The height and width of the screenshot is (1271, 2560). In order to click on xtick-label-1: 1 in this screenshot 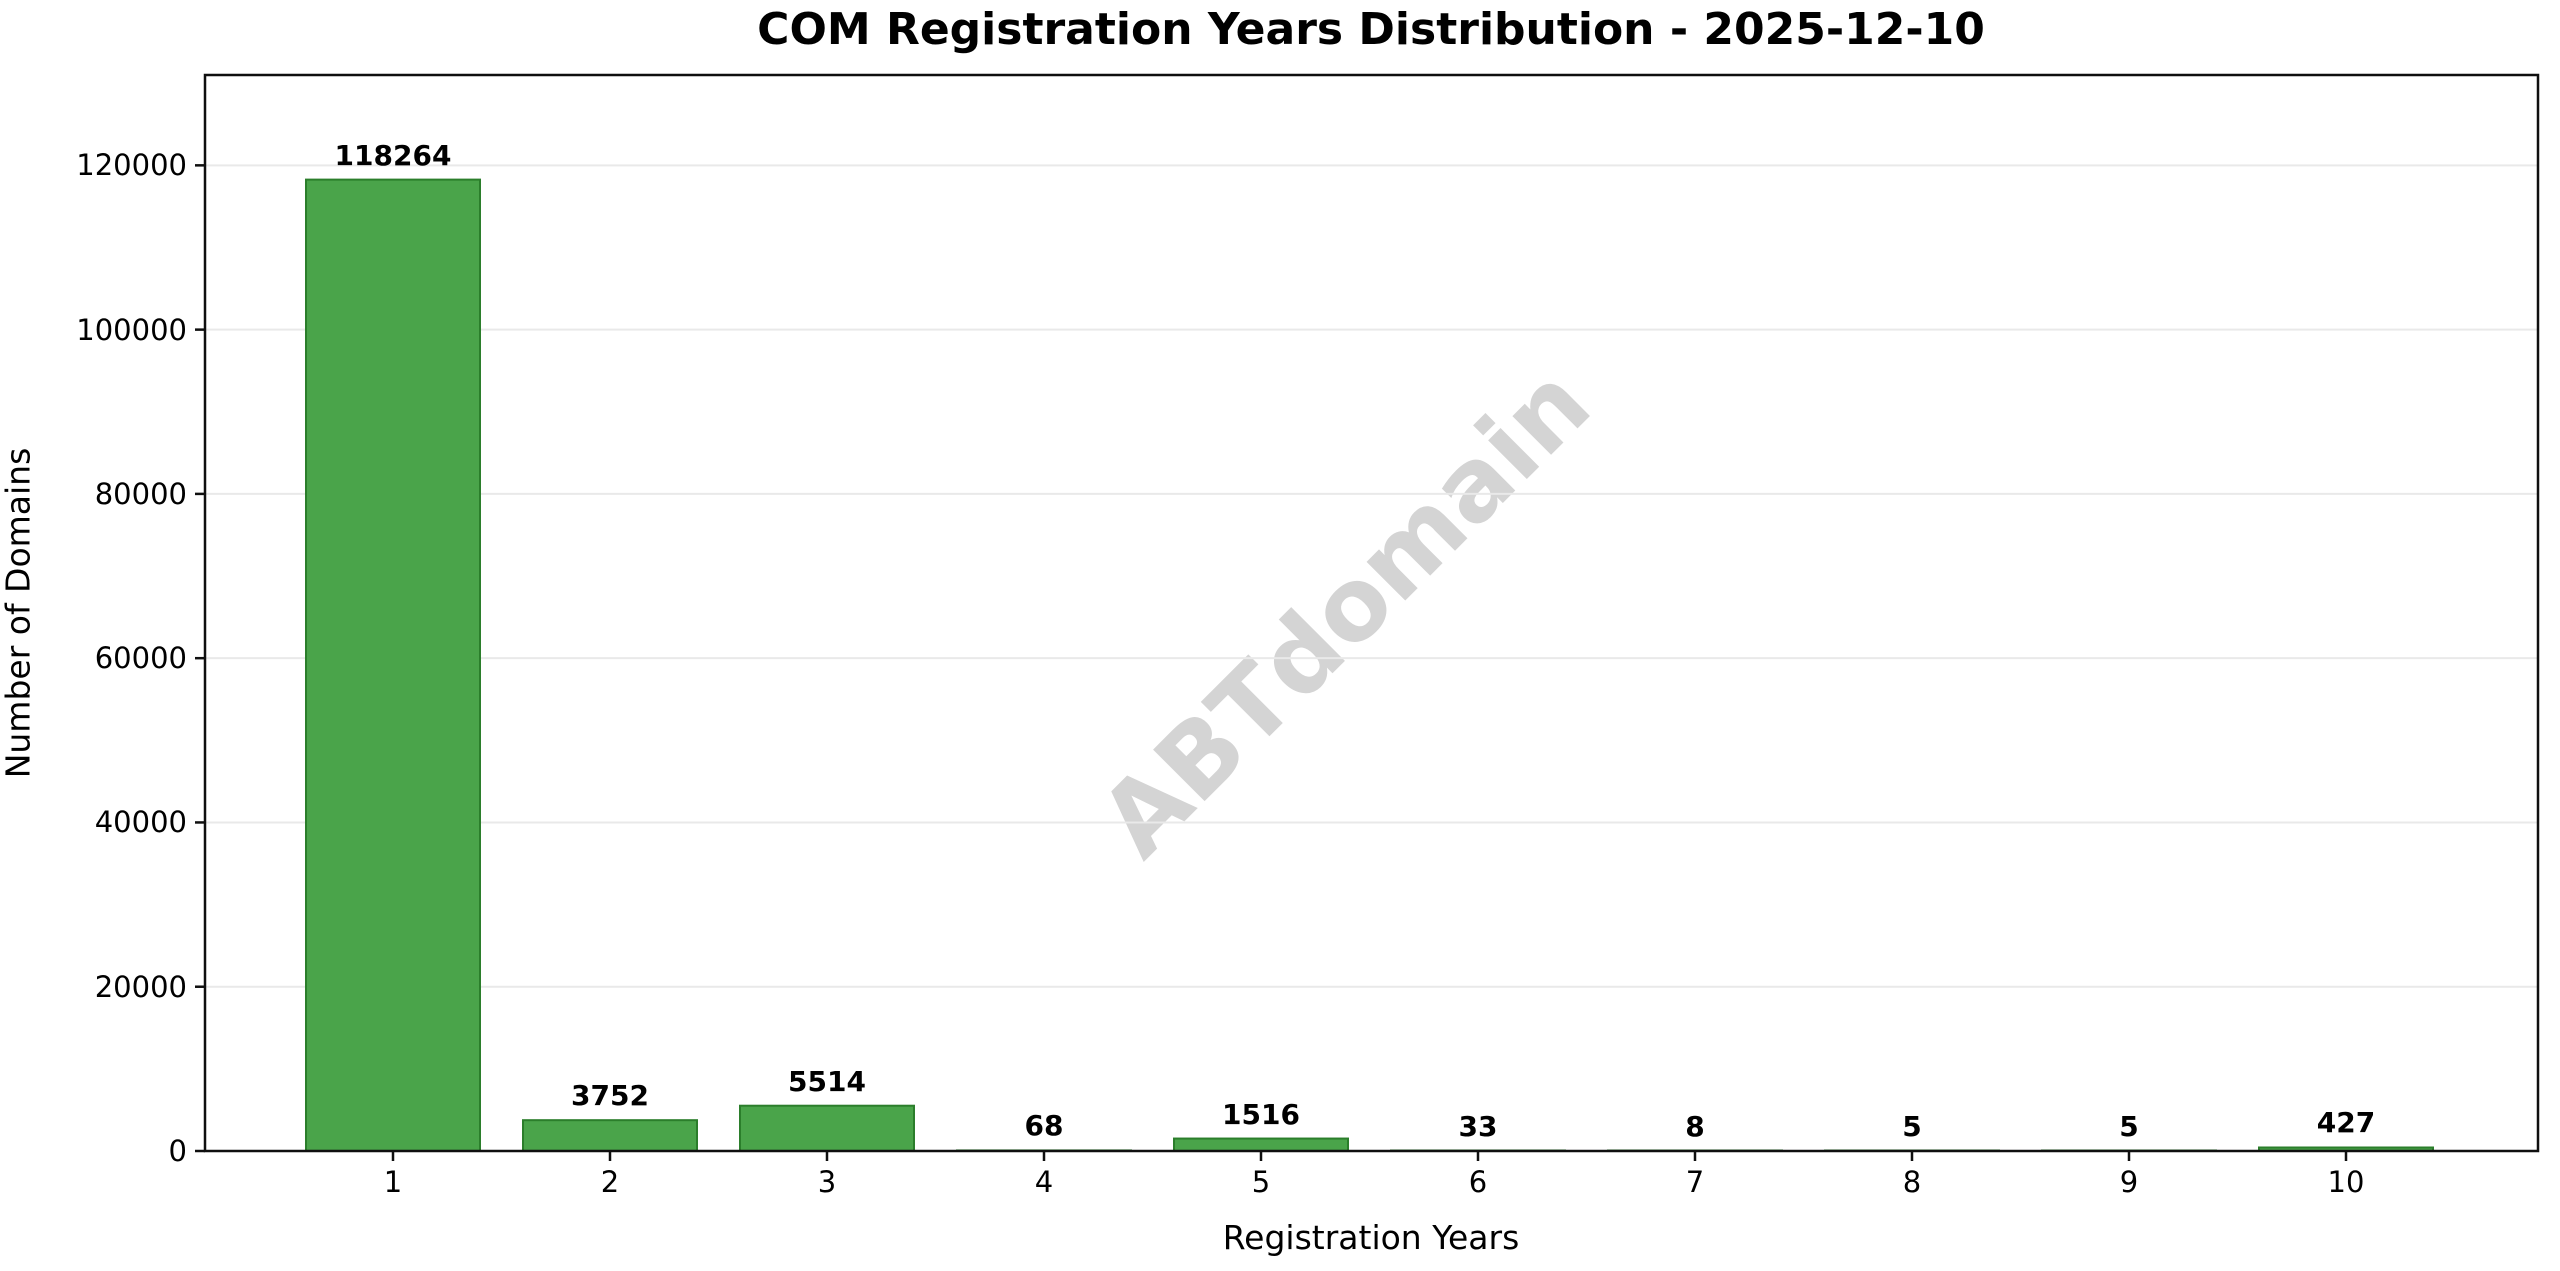, I will do `click(393, 1182)`.